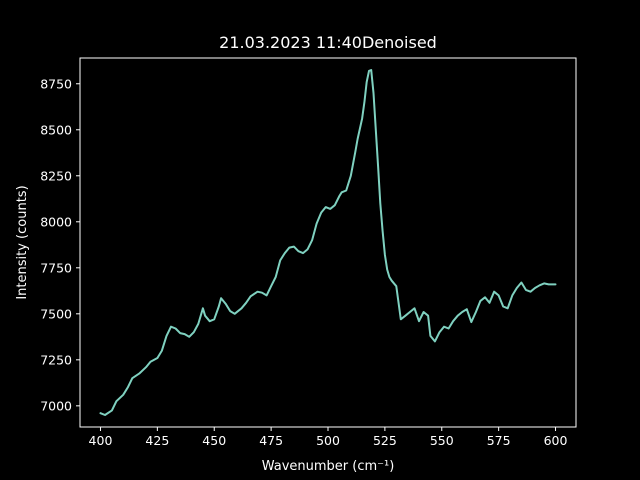 The height and width of the screenshot is (480, 640). I want to click on x-tick-label: 525, so click(385, 440).